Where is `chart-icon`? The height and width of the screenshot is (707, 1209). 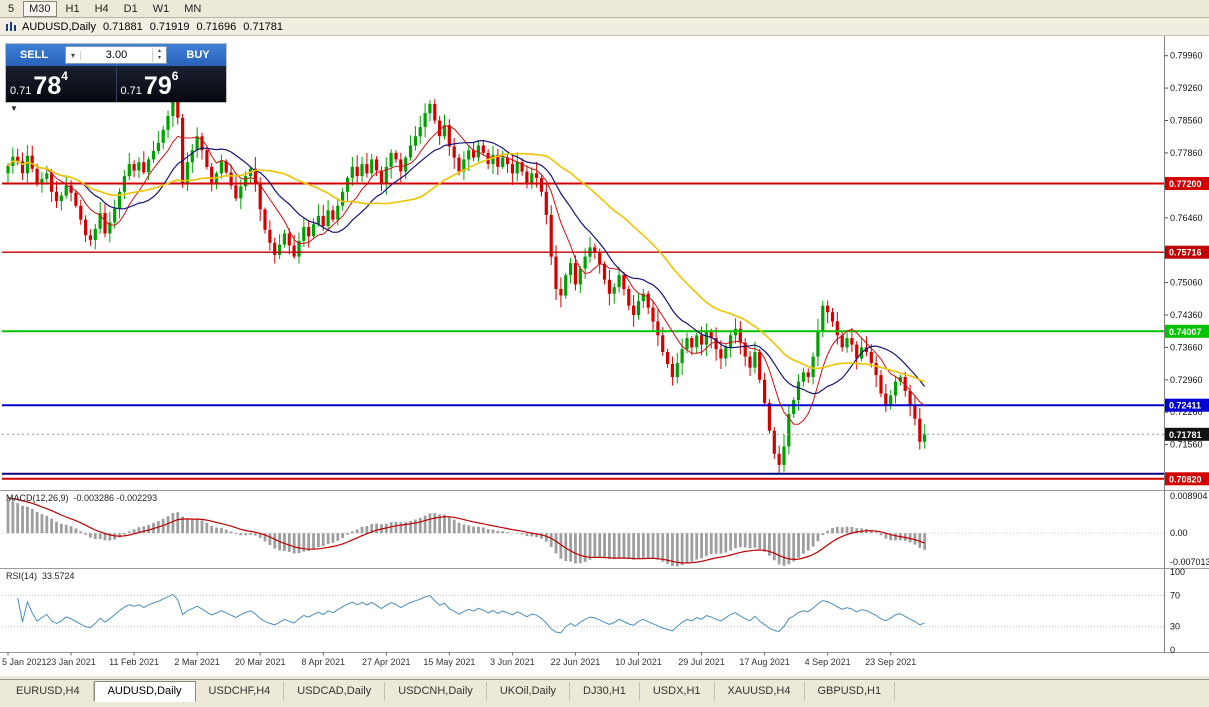
chart-icon is located at coordinates (11, 26).